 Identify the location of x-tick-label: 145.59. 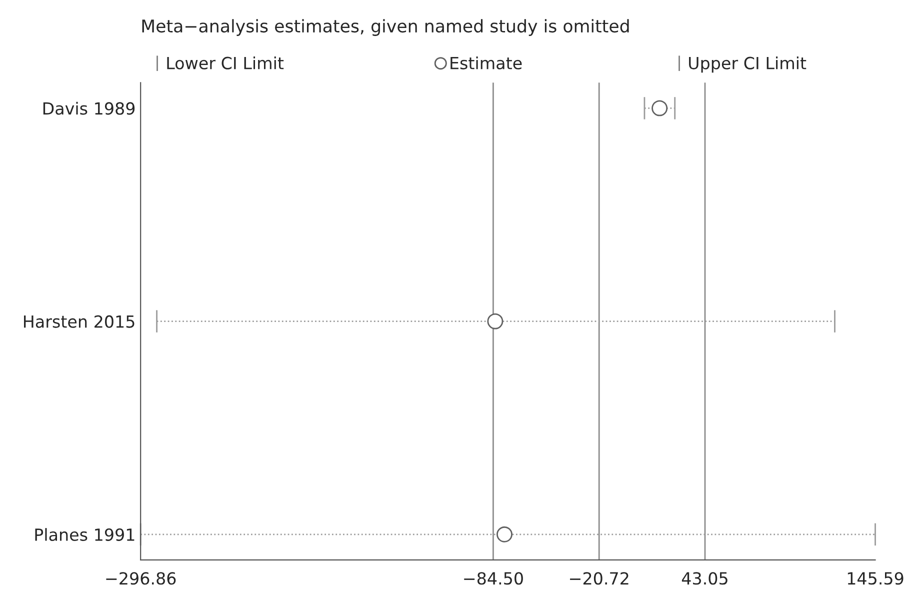
(876, 578).